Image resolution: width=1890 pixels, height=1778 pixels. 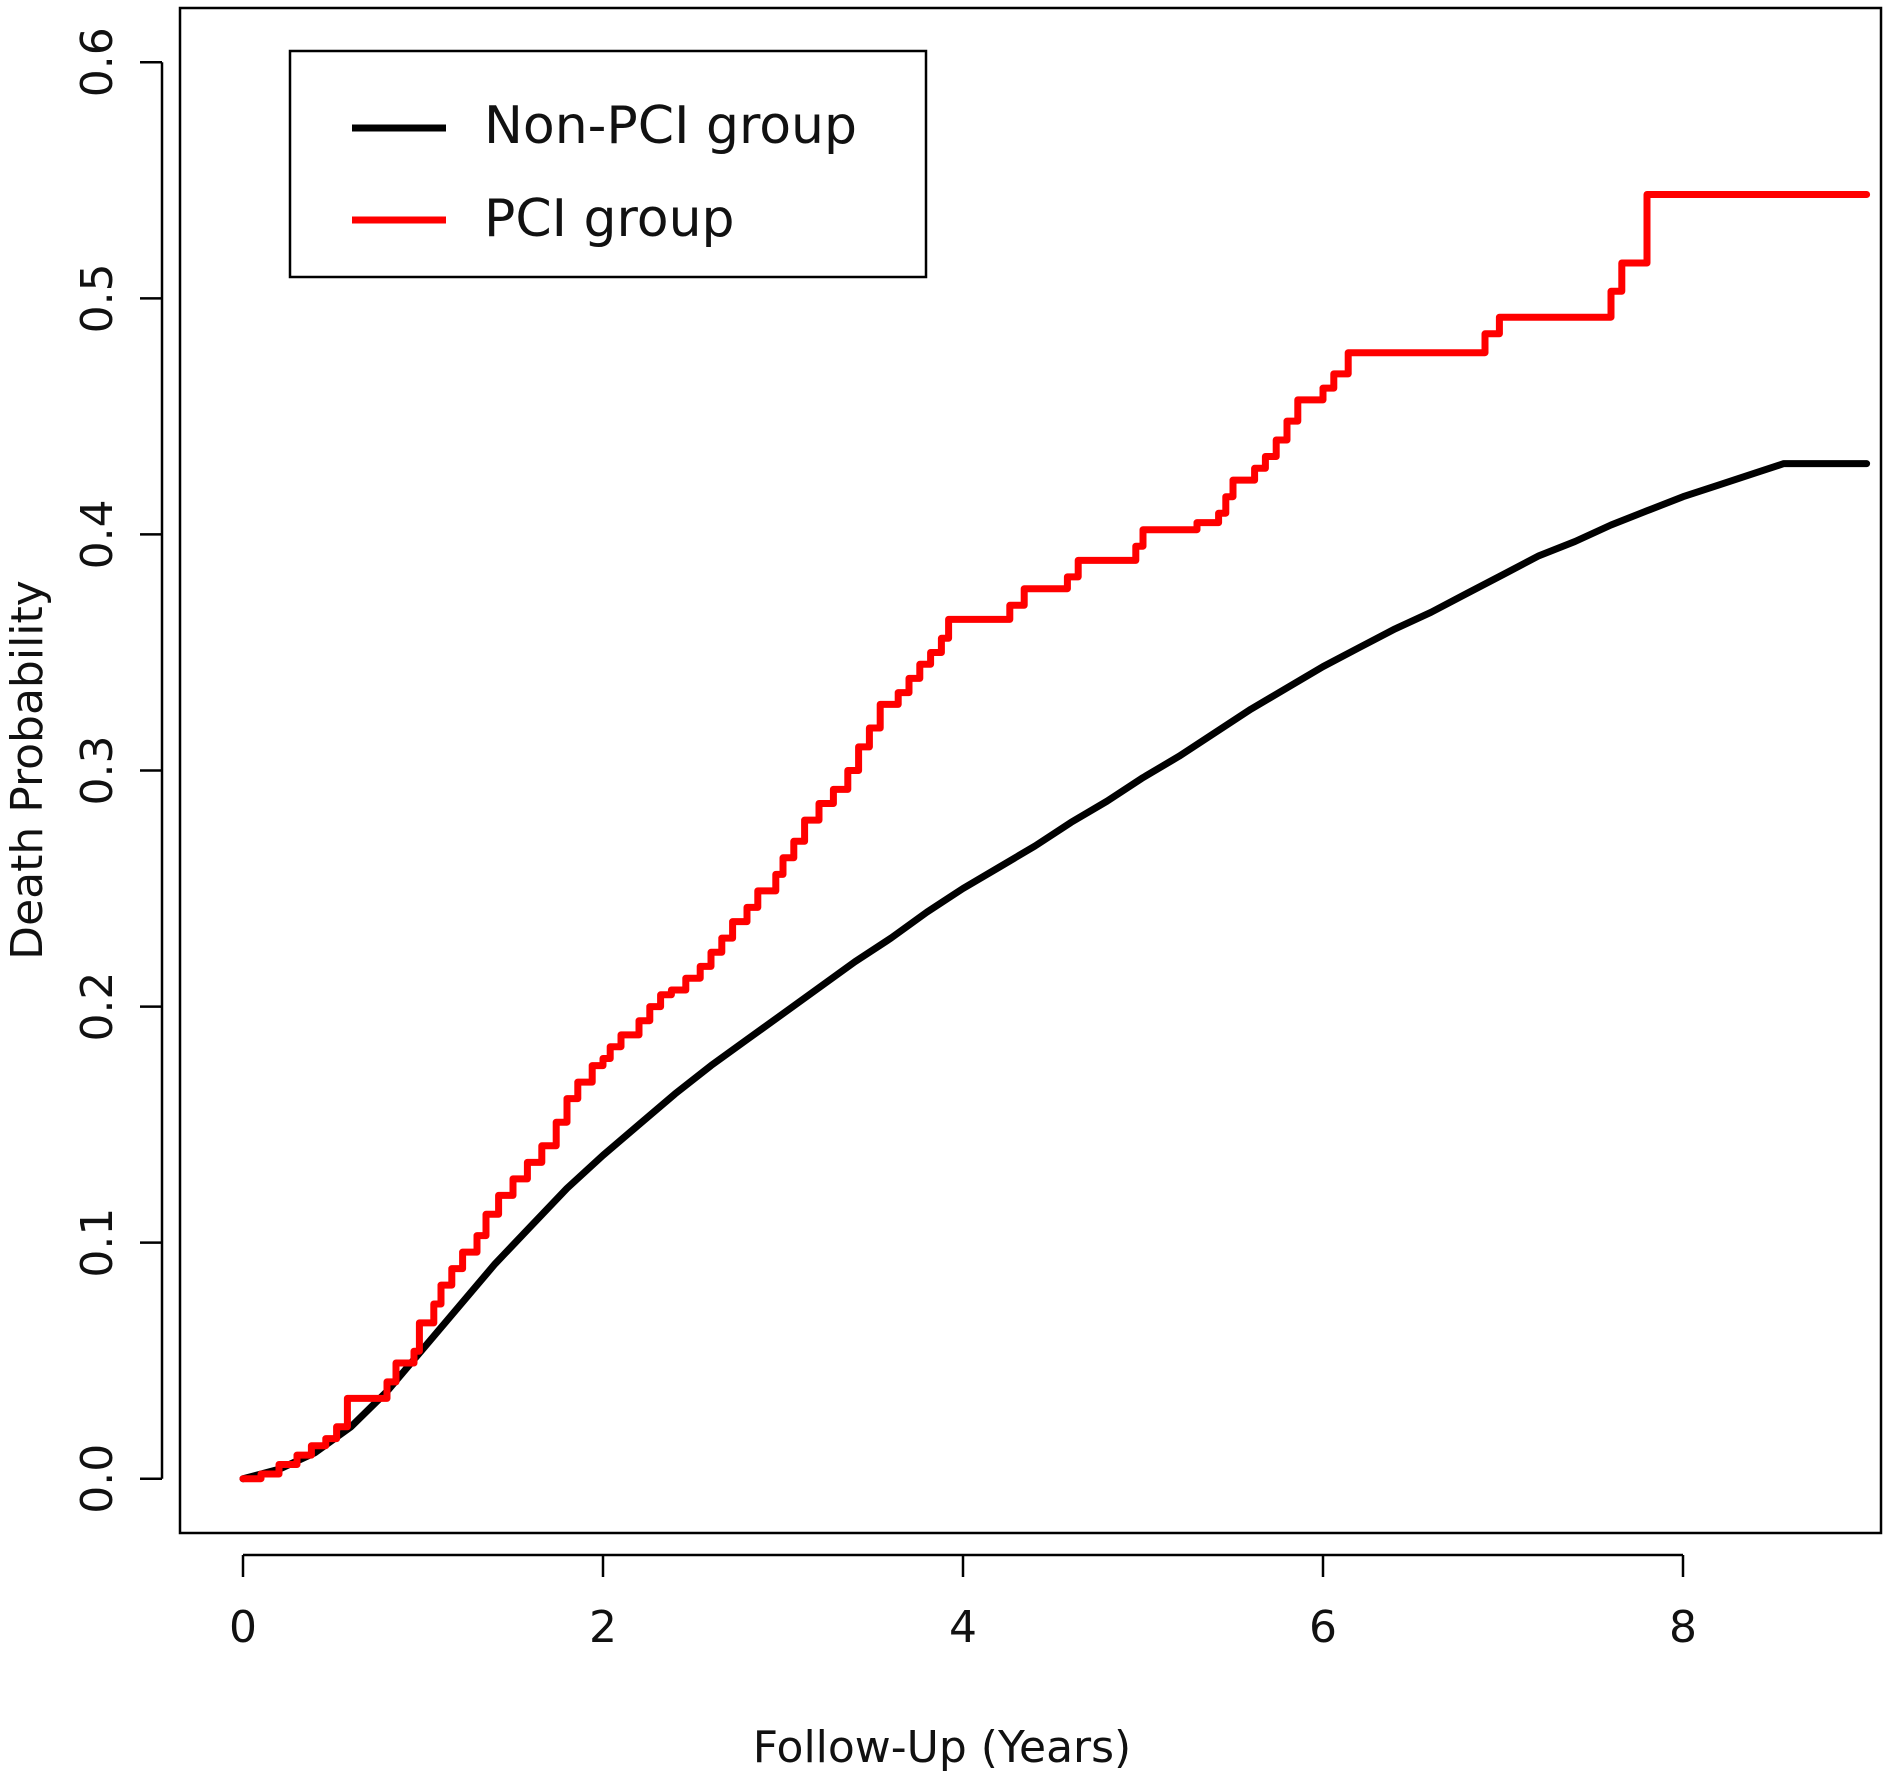 What do you see at coordinates (97, 534) in the screenshot?
I see `y-tick-label: 0.4` at bounding box center [97, 534].